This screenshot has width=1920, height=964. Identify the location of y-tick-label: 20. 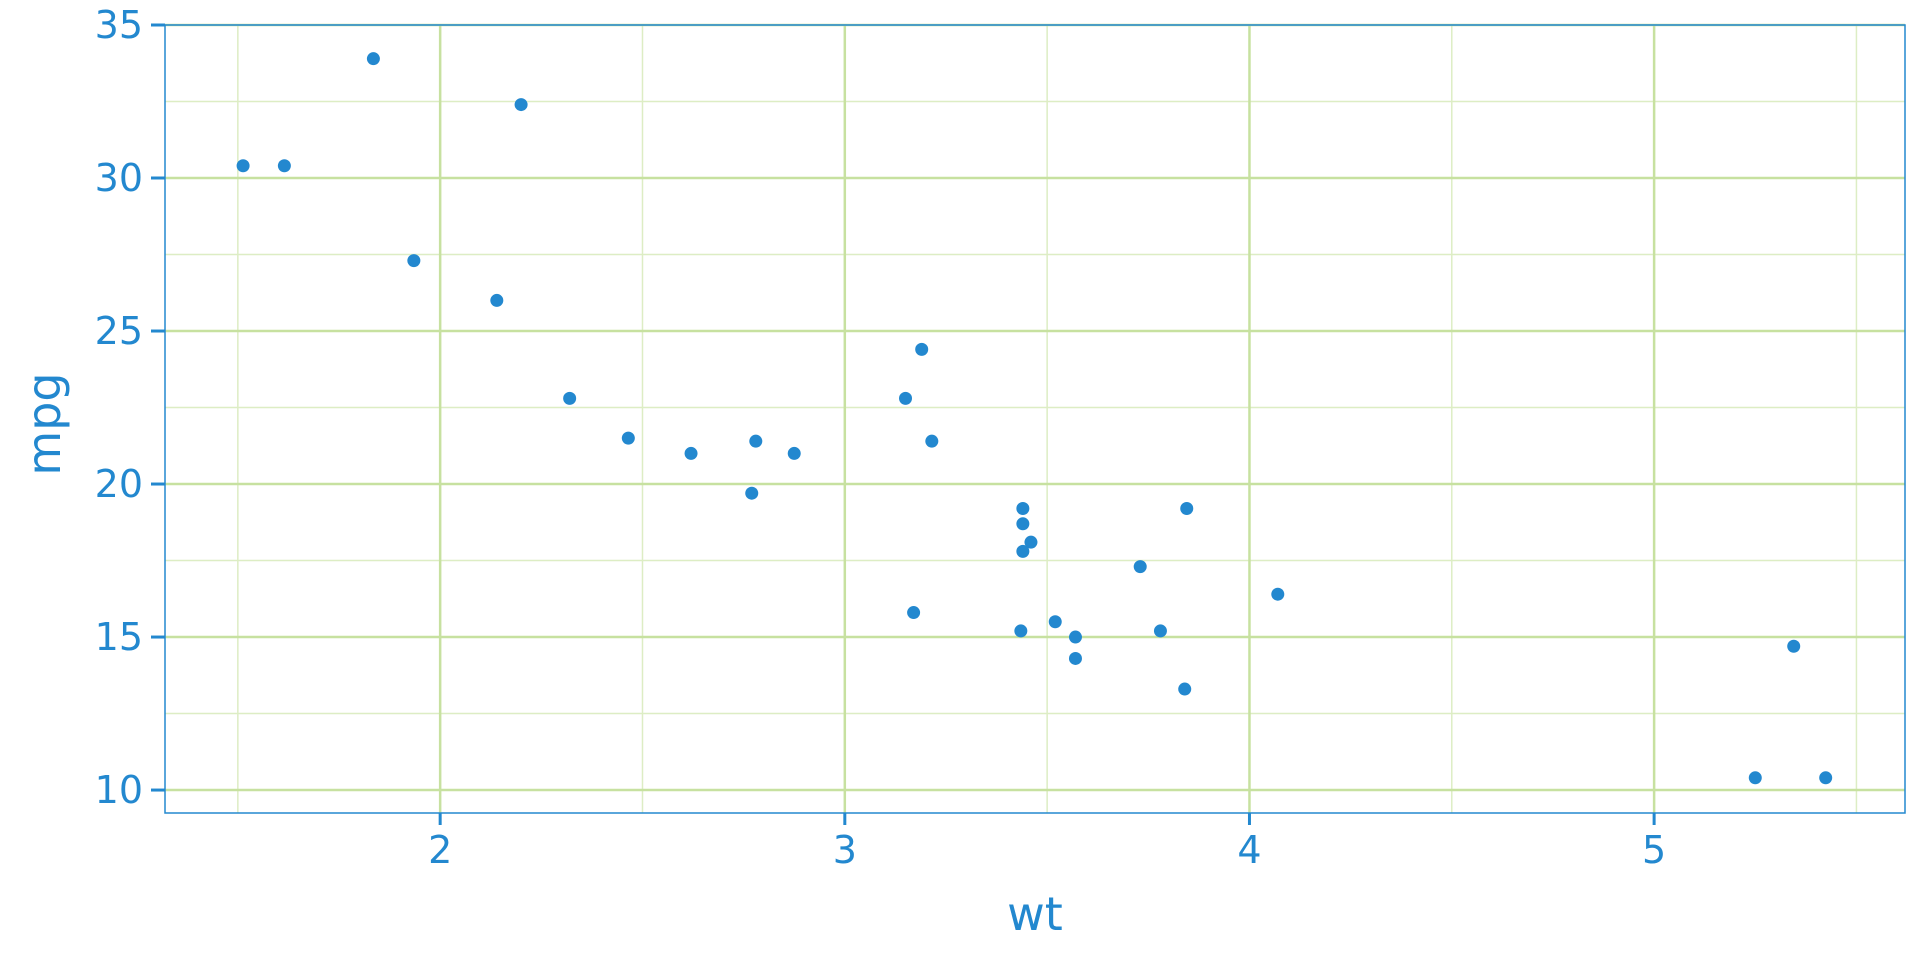
(119, 484).